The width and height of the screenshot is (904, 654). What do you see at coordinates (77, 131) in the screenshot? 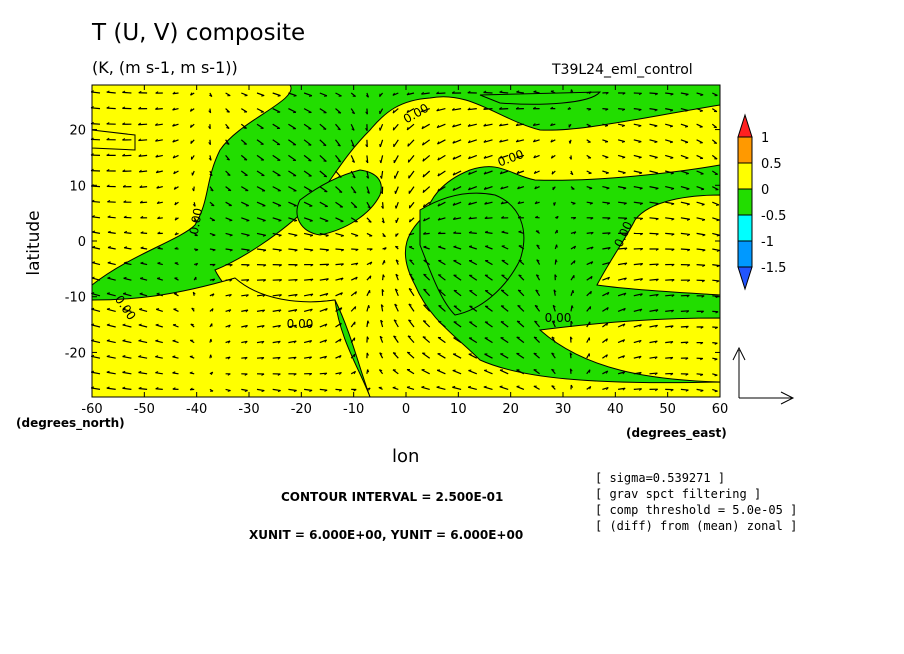
I see `y-tick-label: 20` at bounding box center [77, 131].